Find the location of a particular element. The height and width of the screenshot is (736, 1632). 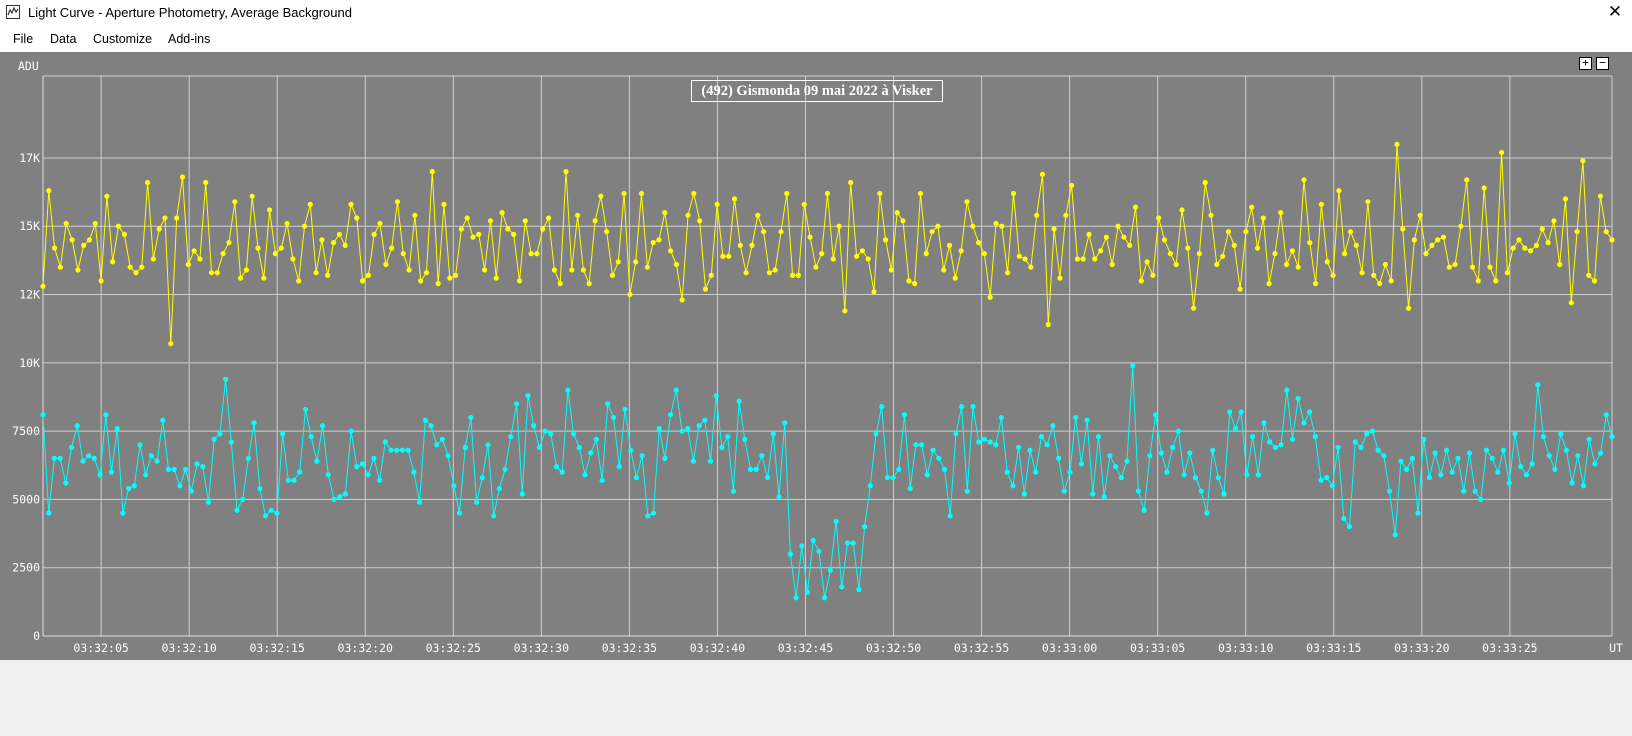

close-button: ✕ is located at coordinates (1615, 11).